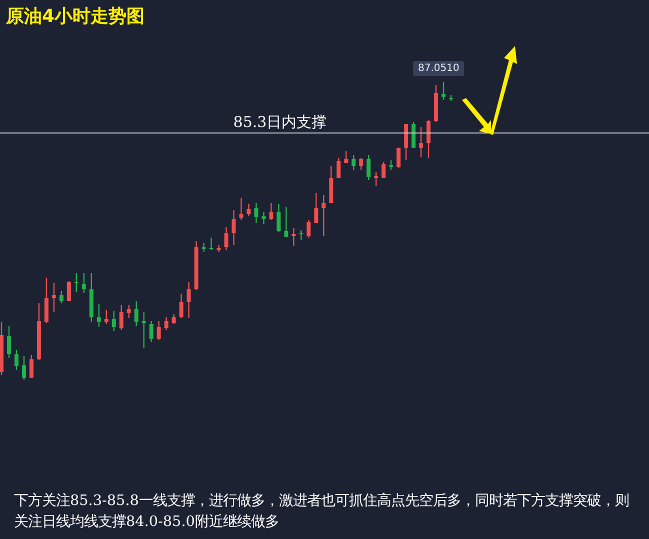 This screenshot has width=649, height=539. What do you see at coordinates (75, 16) in the screenshot?
I see `chart-title: 原油4小时走势图` at bounding box center [75, 16].